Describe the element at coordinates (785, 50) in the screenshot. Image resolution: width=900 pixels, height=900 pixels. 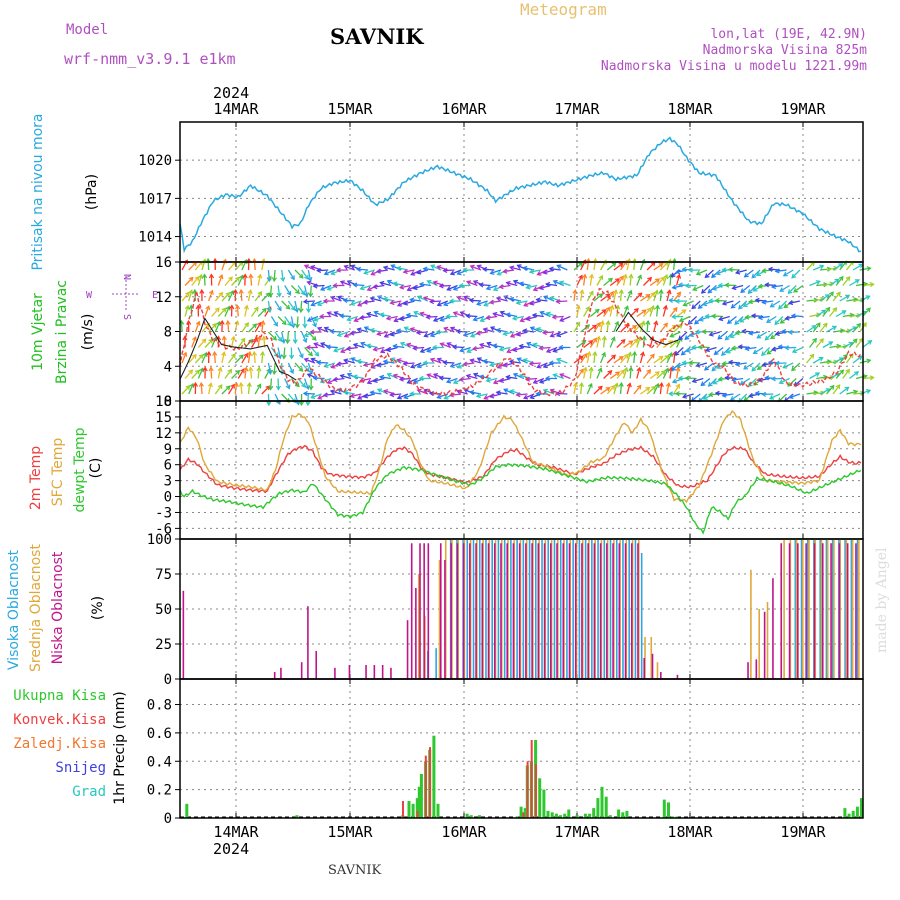
I see `elevation-label: Nadmorska Visina 825m` at that location.